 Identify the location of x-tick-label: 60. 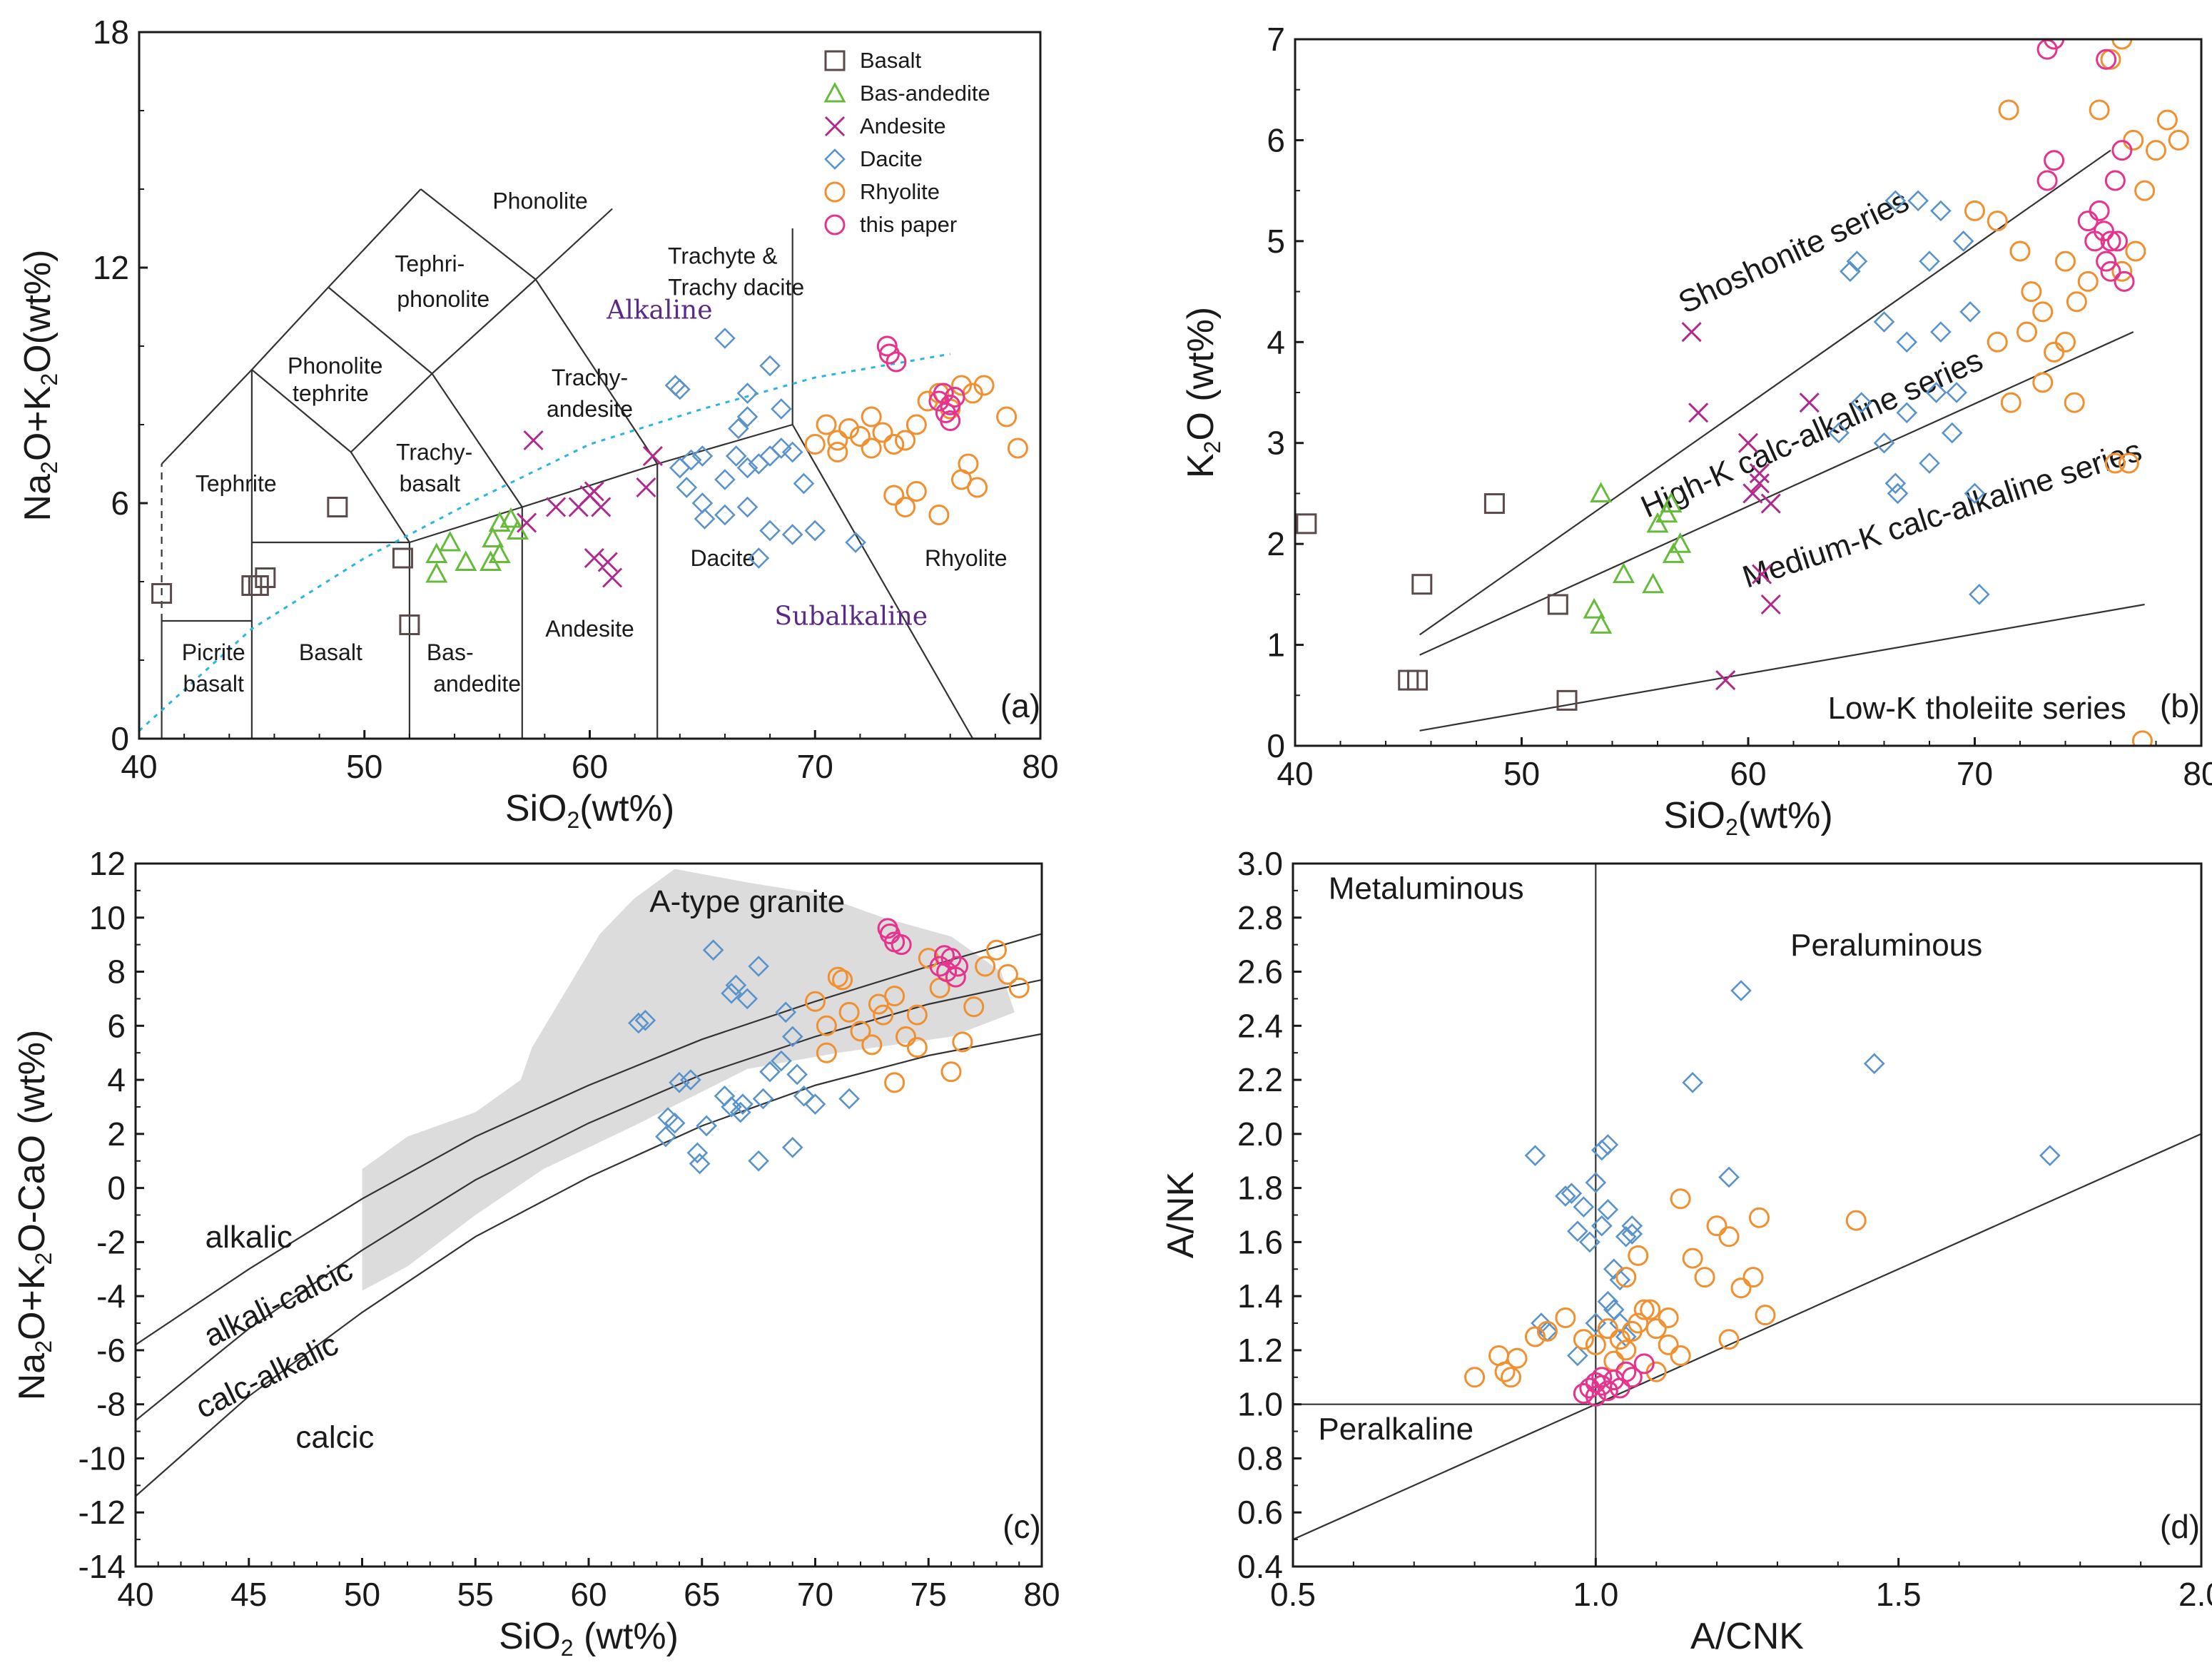
(1748, 773).